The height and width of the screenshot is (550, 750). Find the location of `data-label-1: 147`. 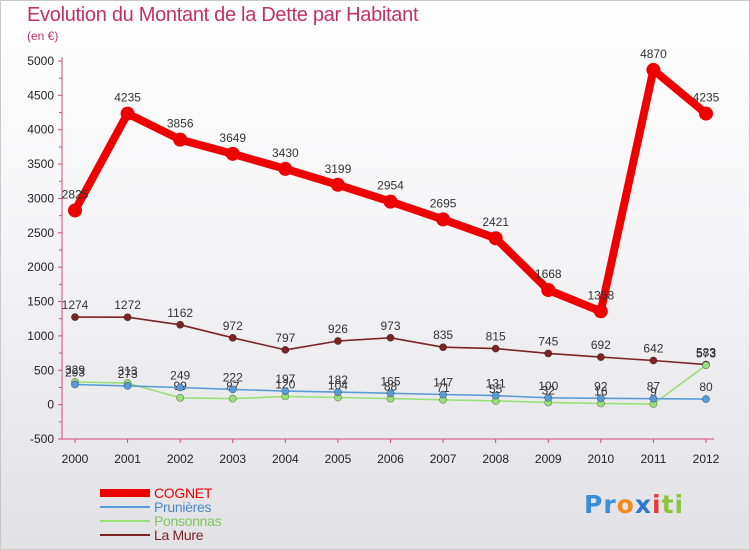

data-label-1: 147 is located at coordinates (443, 383).